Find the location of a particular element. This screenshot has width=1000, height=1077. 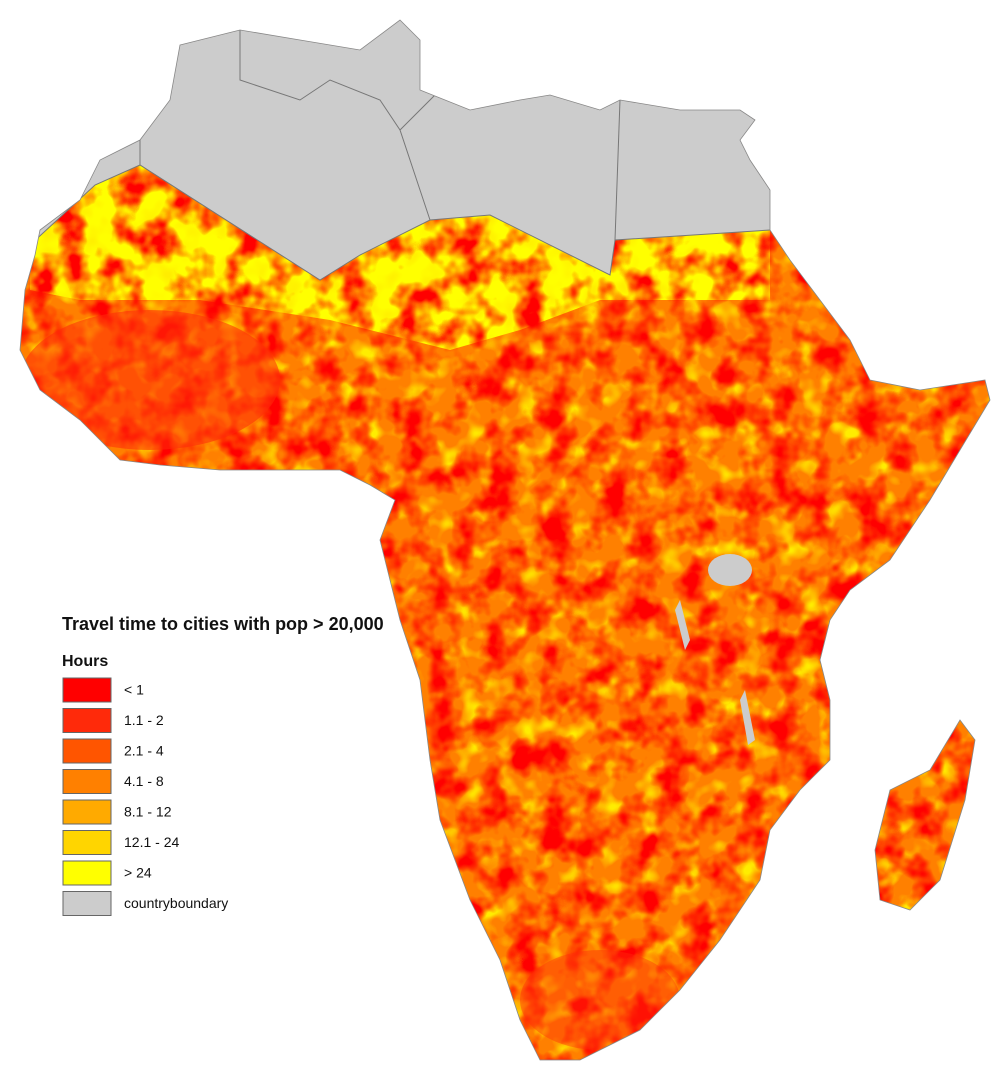

lakes is located at coordinates (715, 672).